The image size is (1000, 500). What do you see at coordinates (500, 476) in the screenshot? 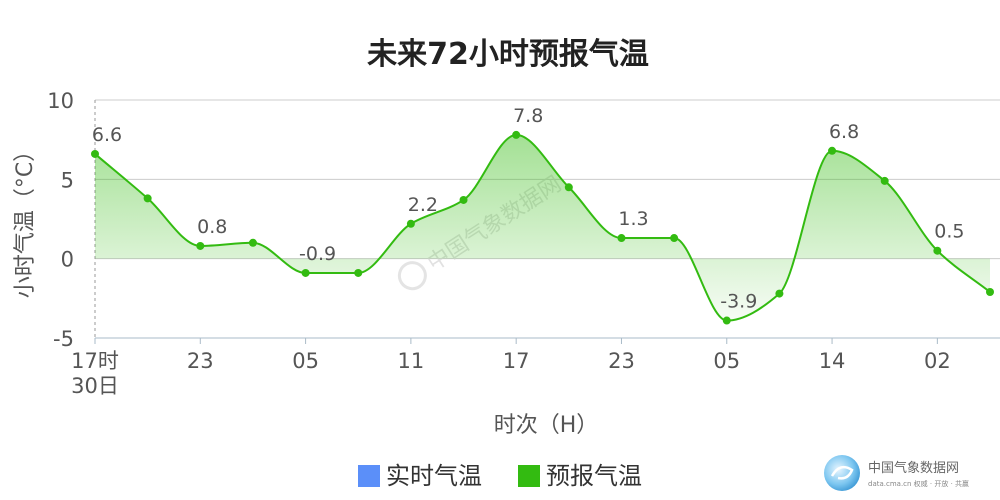
I see `legend: 实时气温 预报气温` at bounding box center [500, 476].